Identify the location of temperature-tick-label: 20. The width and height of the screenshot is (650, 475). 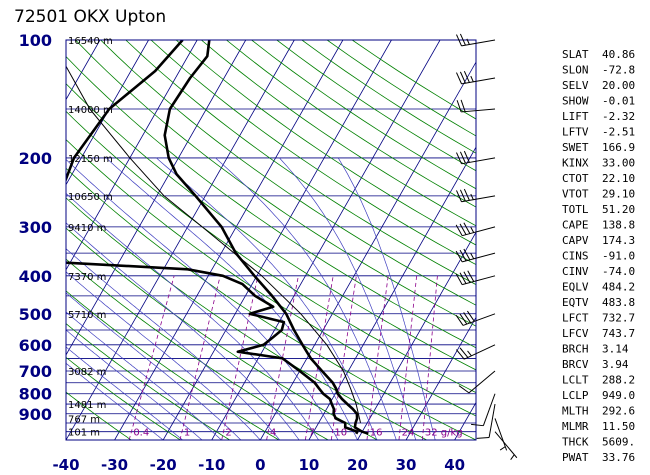
(357, 465).